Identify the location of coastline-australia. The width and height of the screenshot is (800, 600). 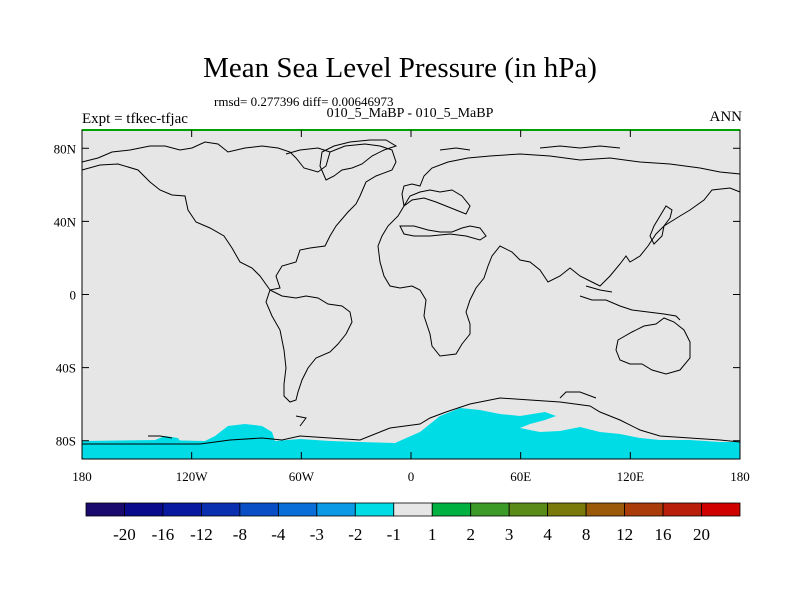
(653, 346).